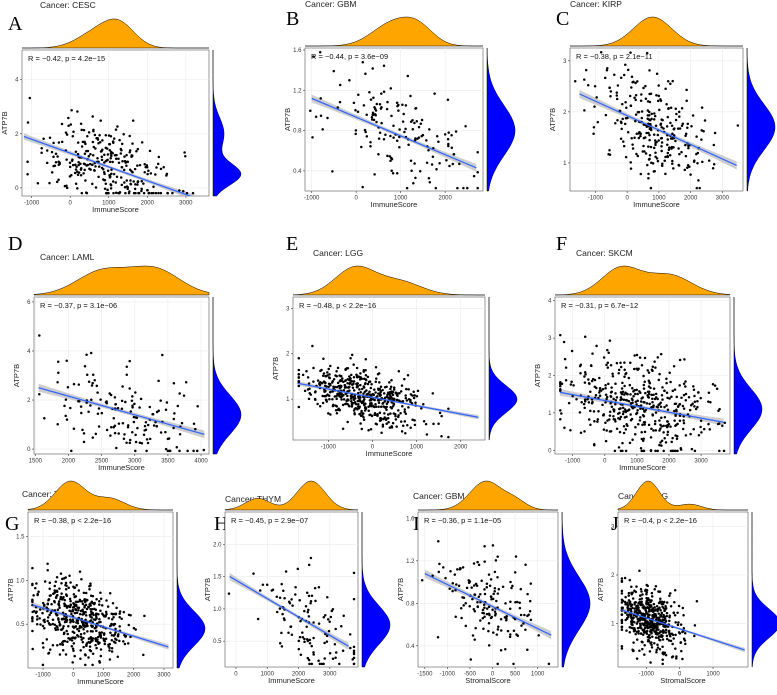 Image resolution: width=777 pixels, height=695 pixels. What do you see at coordinates (656, 119) in the screenshot?
I see `plot-area` at bounding box center [656, 119].